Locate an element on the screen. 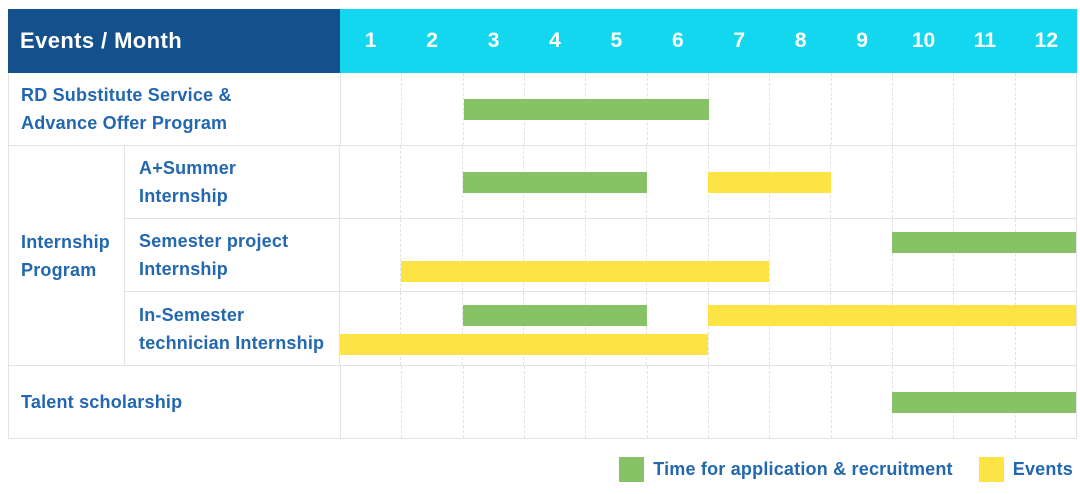 The width and height of the screenshot is (1080, 494). month-header-6: 6 is located at coordinates (677, 40).